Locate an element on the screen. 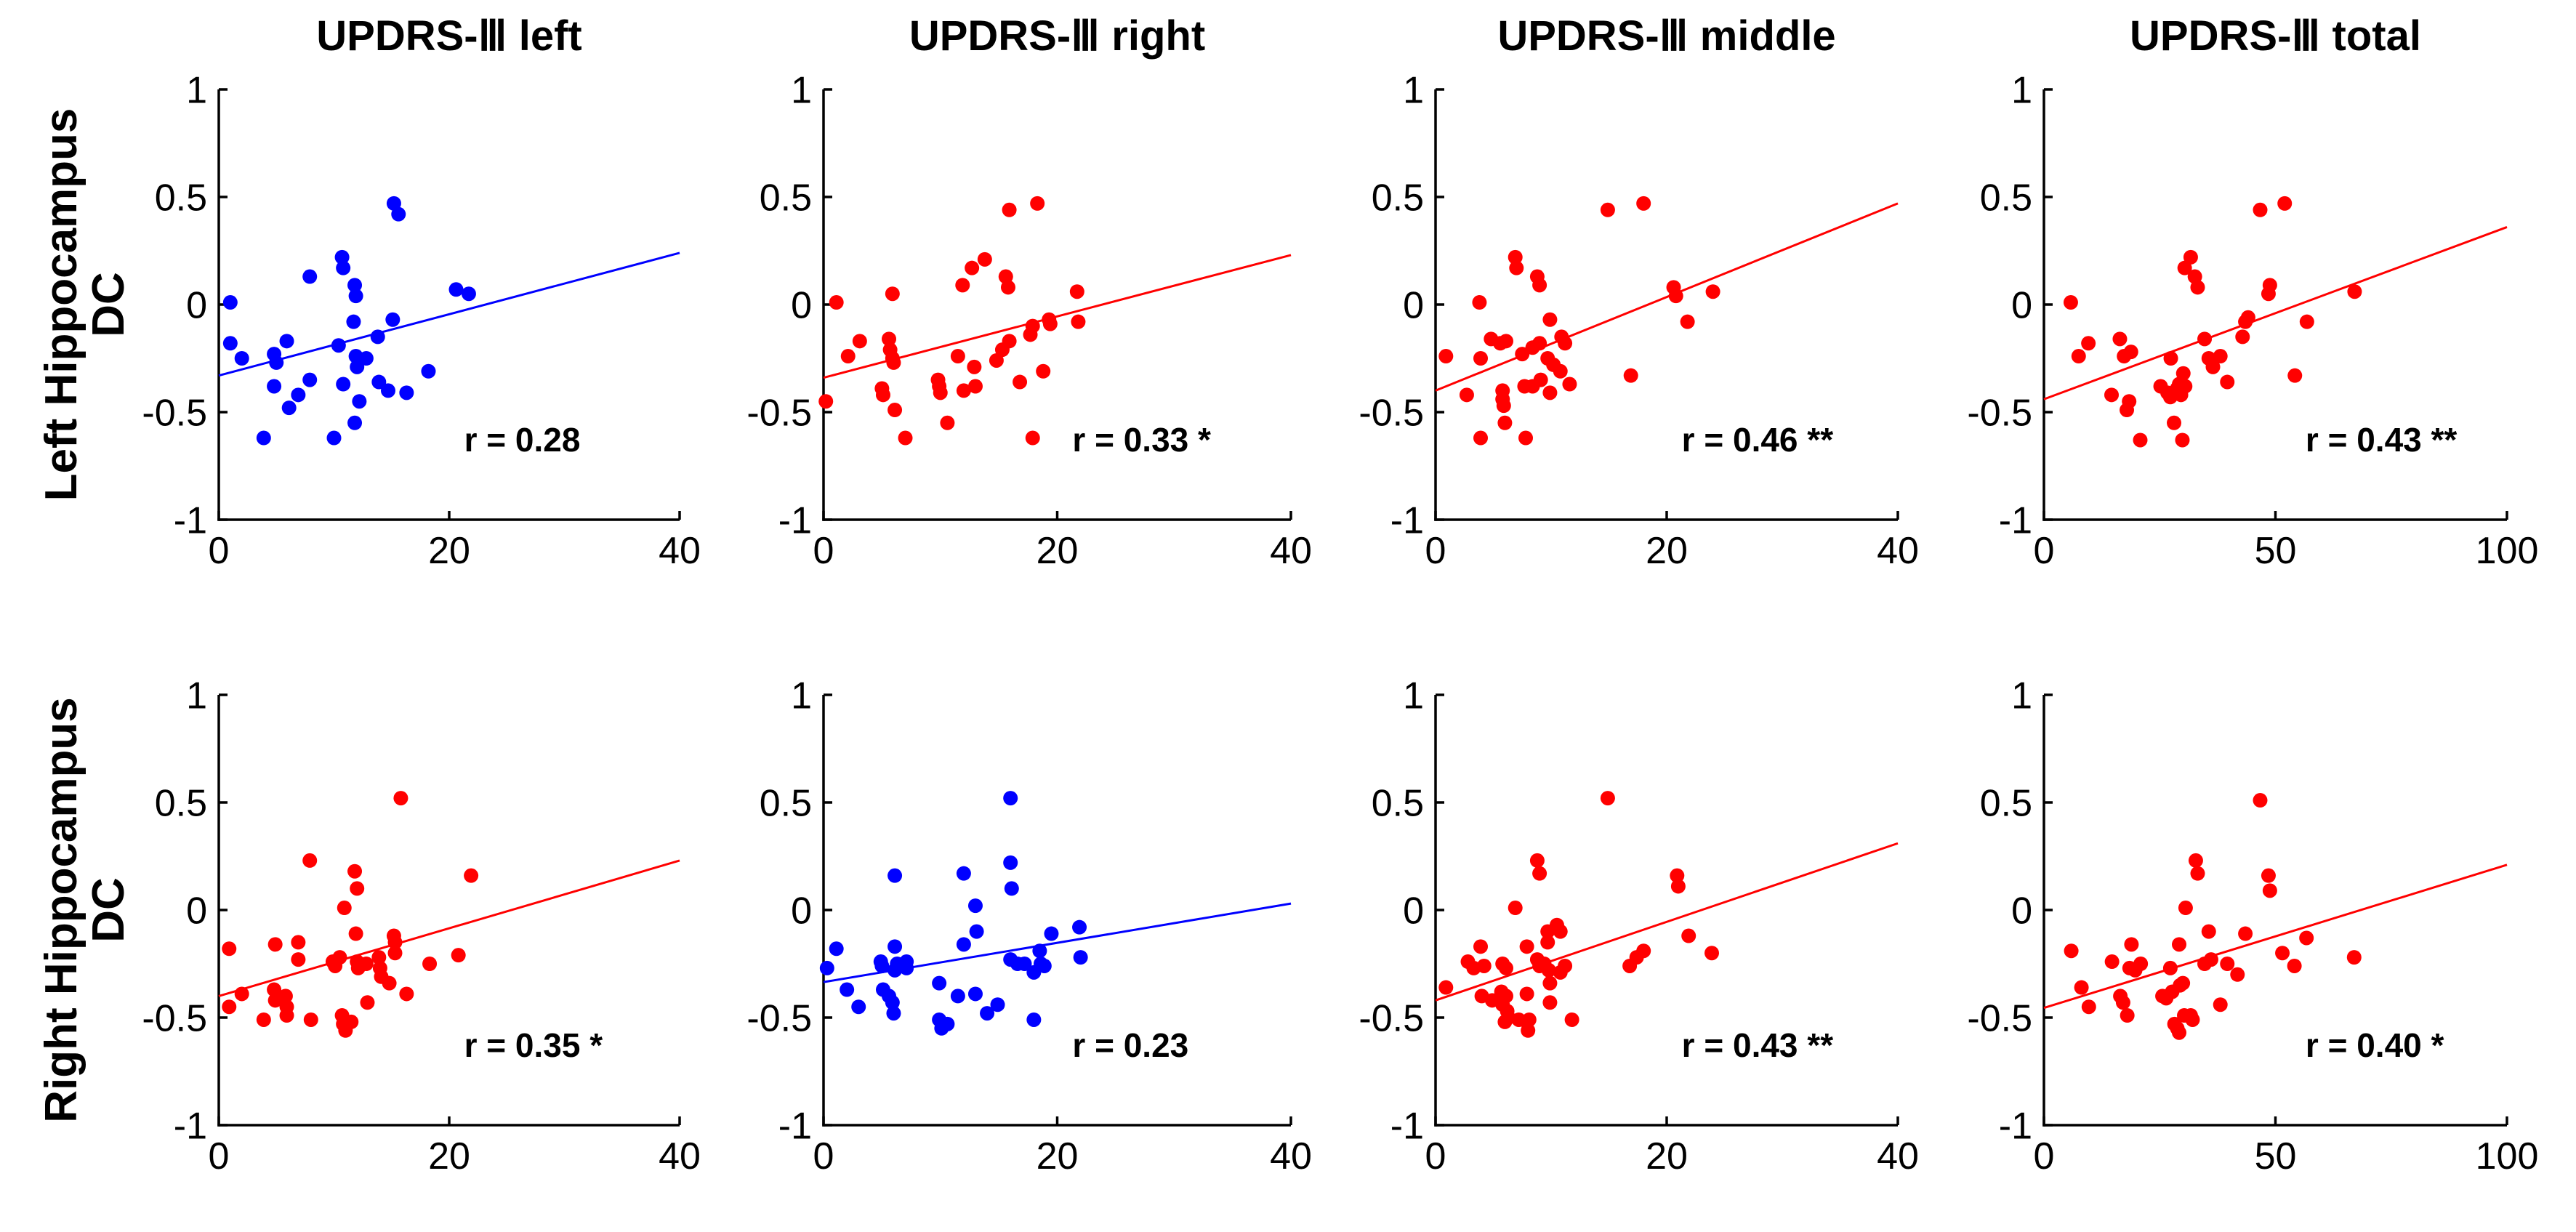 Image resolution: width=2576 pixels, height=1232 pixels. scatter-panel-left-hippocampus-updrs-left: -1 -0.5 0 0.5 1 0 20 40 is located at coordinates (421, 321).